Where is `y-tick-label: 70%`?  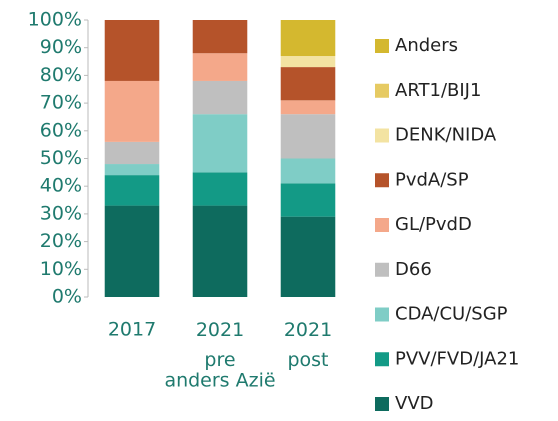 y-tick-label: 70% is located at coordinates (61, 103).